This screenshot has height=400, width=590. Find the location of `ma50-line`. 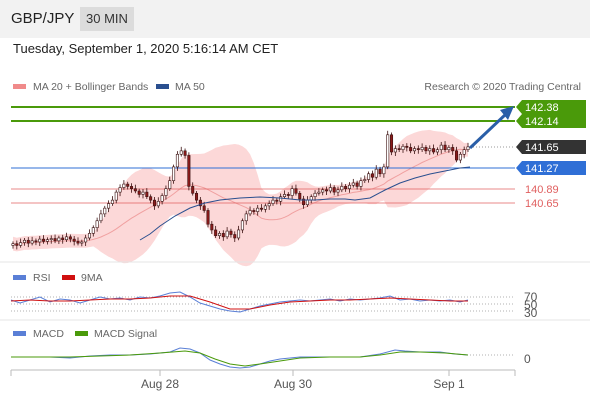

ma50-line is located at coordinates (305, 203).